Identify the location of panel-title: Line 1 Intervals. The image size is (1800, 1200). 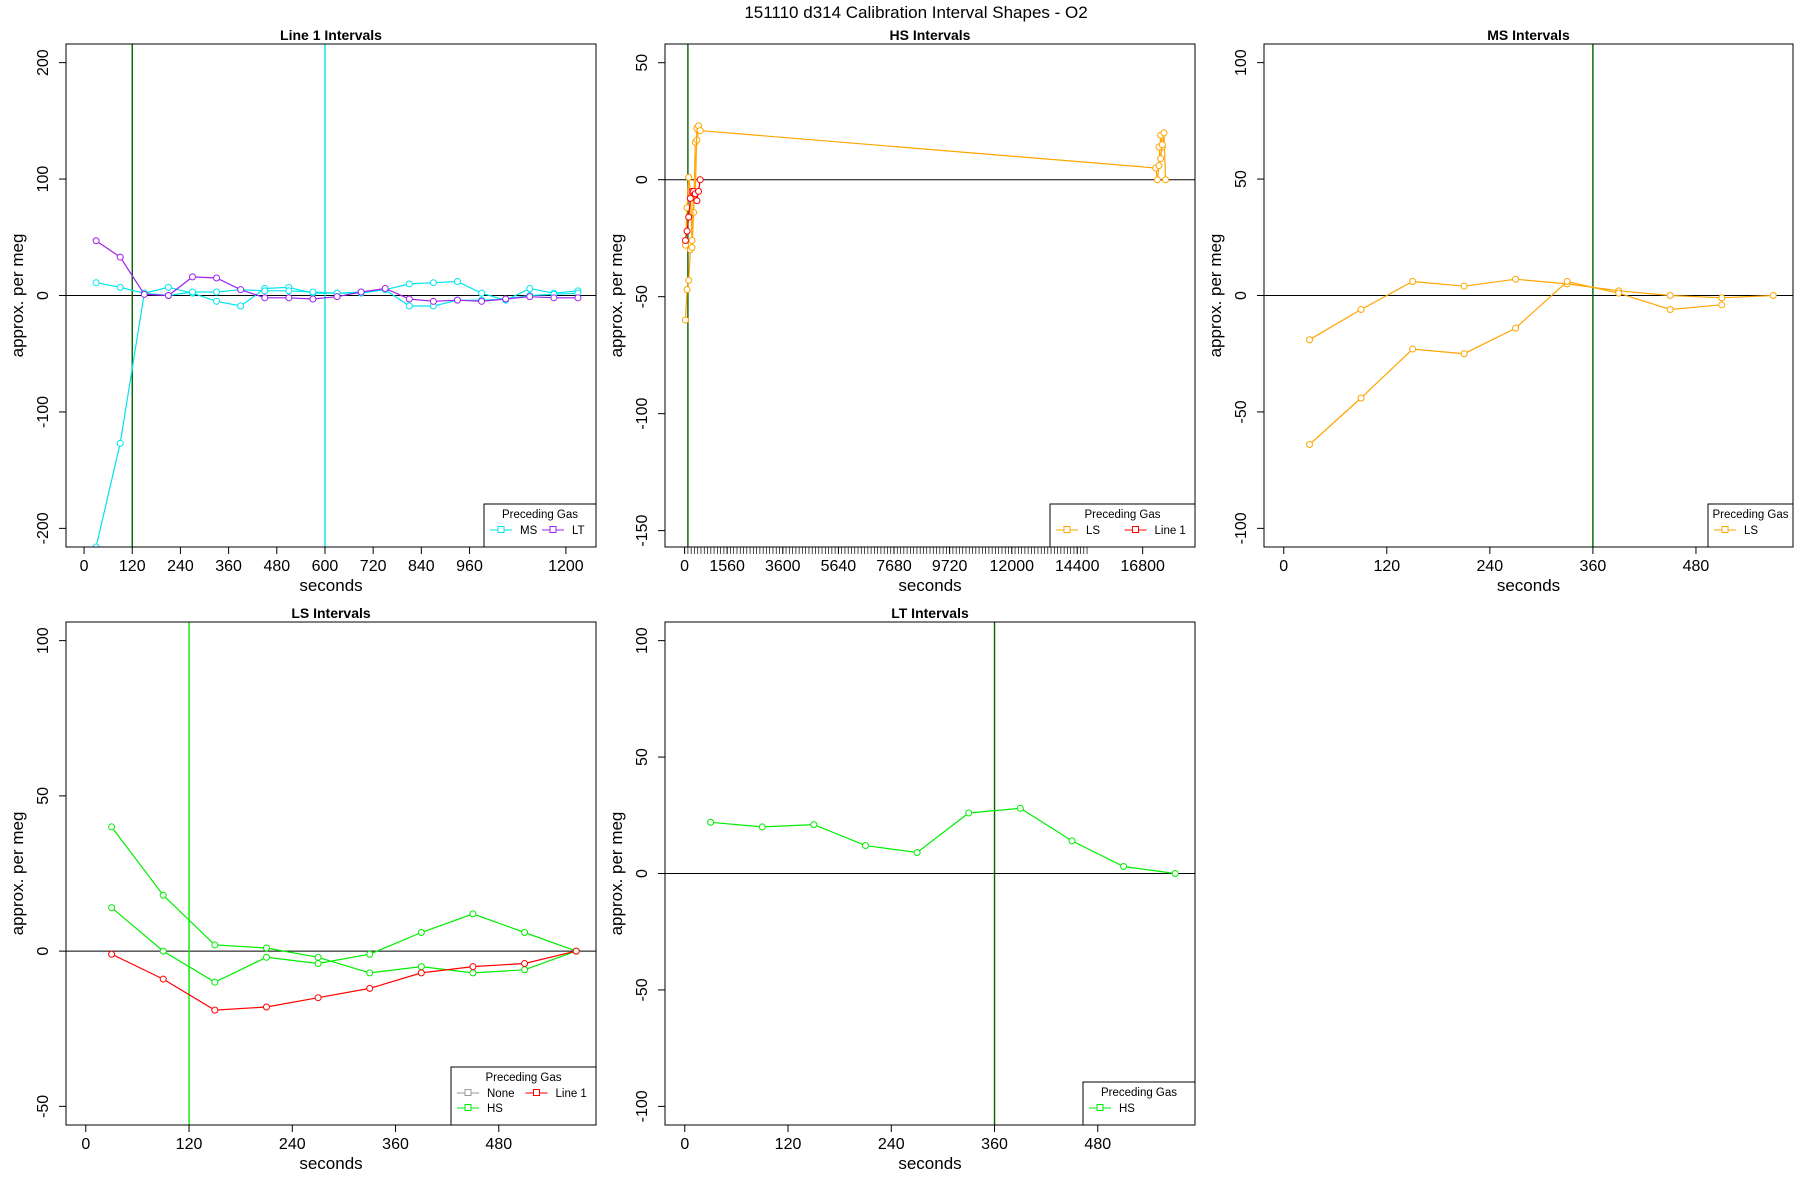
(331, 35).